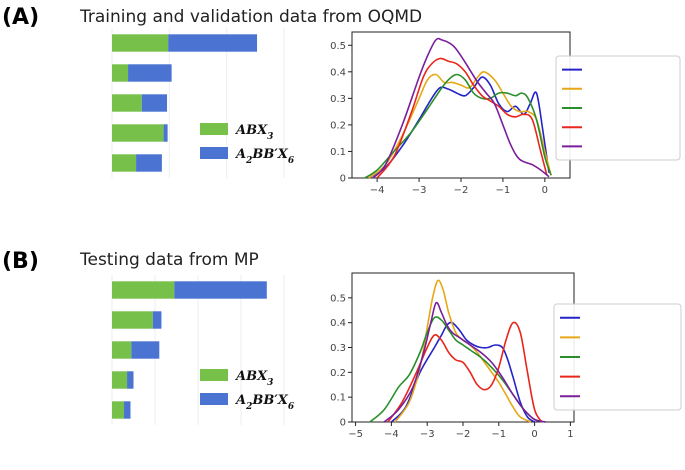 This screenshot has width=685, height=470. Describe the element at coordinates (203, 103) in the screenshot. I see `panel-a-bar-chart: ABX3 A2BB′X6` at that location.